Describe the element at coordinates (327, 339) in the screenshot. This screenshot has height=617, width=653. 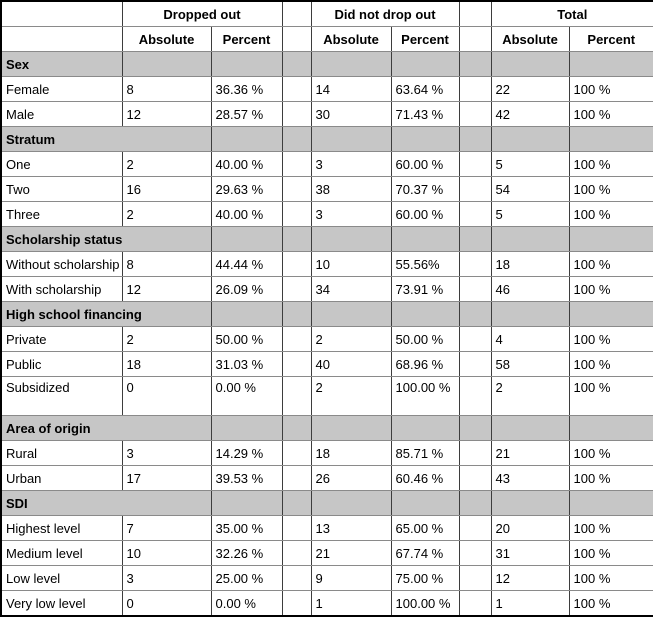
I see `data-row: Private 2 50.00 % 2 50.00 % 4 100 %` at that location.